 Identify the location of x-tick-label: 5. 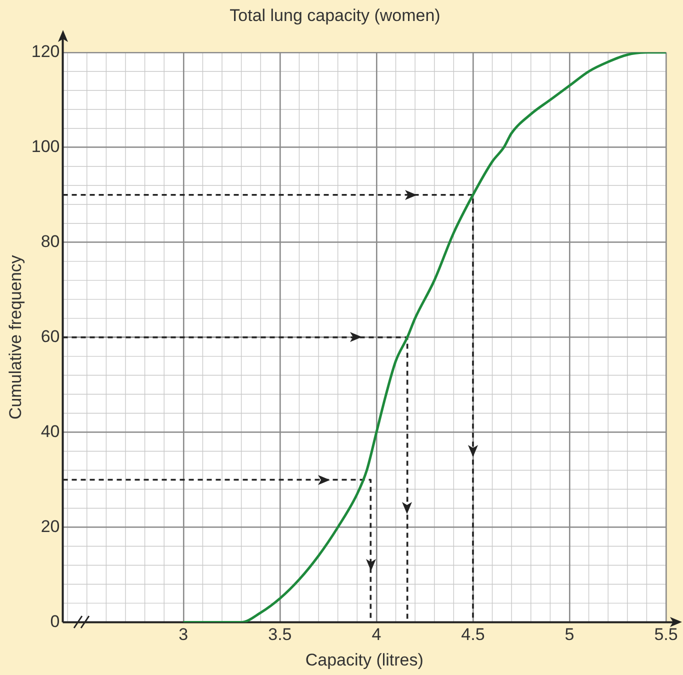
(569, 634).